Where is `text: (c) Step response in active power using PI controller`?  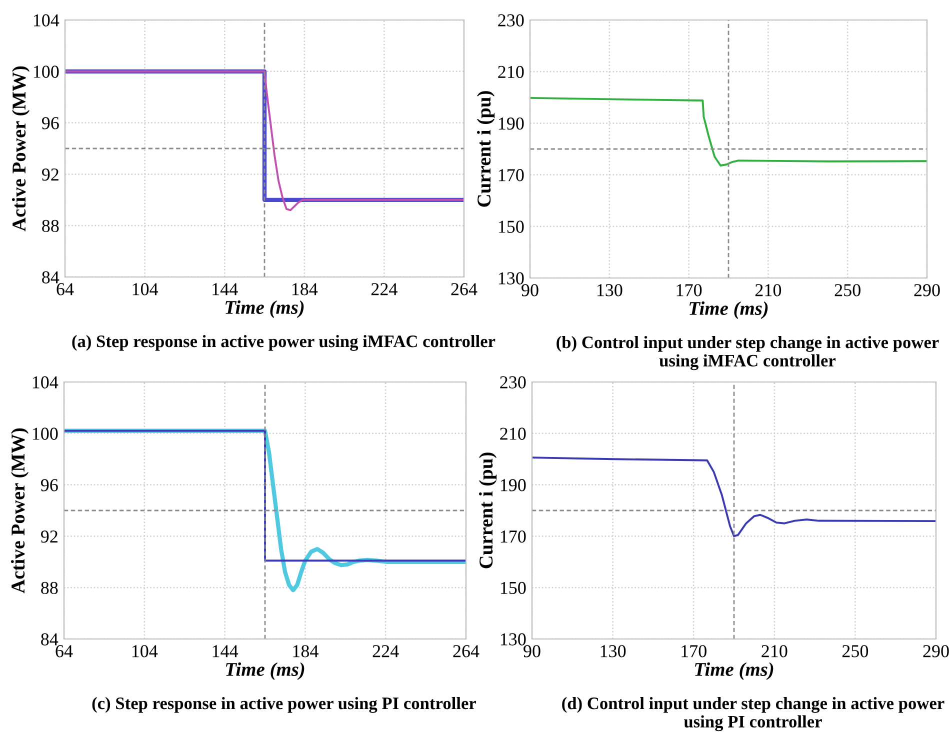 text: (c) Step response in active power using PI controller is located at coordinates (284, 705).